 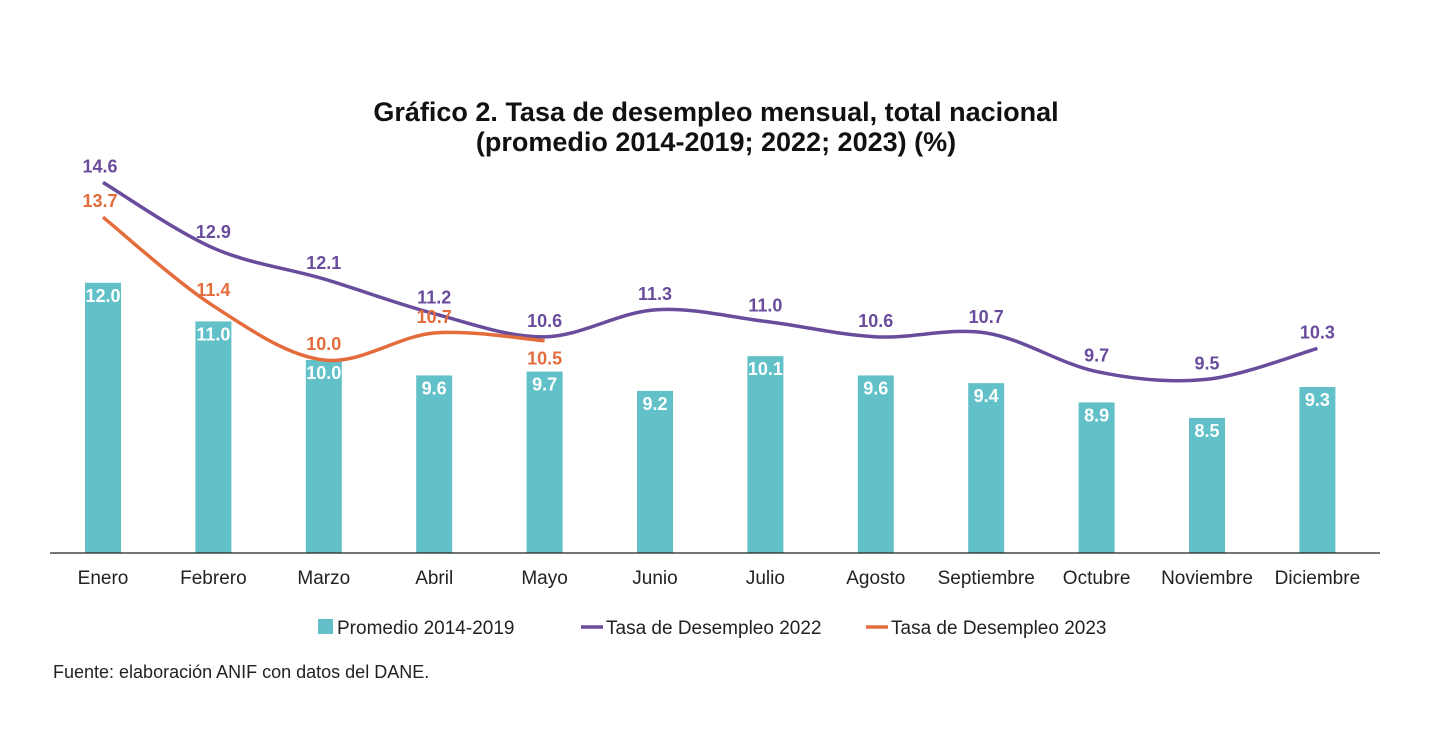 I want to click on bar-label: 10.0, so click(x=323, y=373).